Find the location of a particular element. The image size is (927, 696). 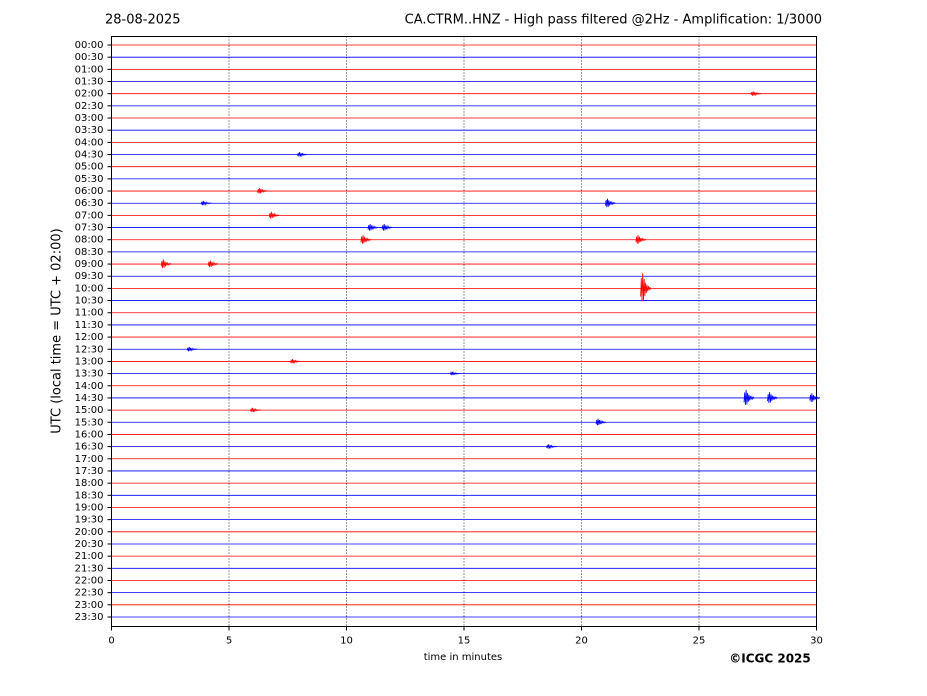

x-tick-label: 5 is located at coordinates (229, 641).